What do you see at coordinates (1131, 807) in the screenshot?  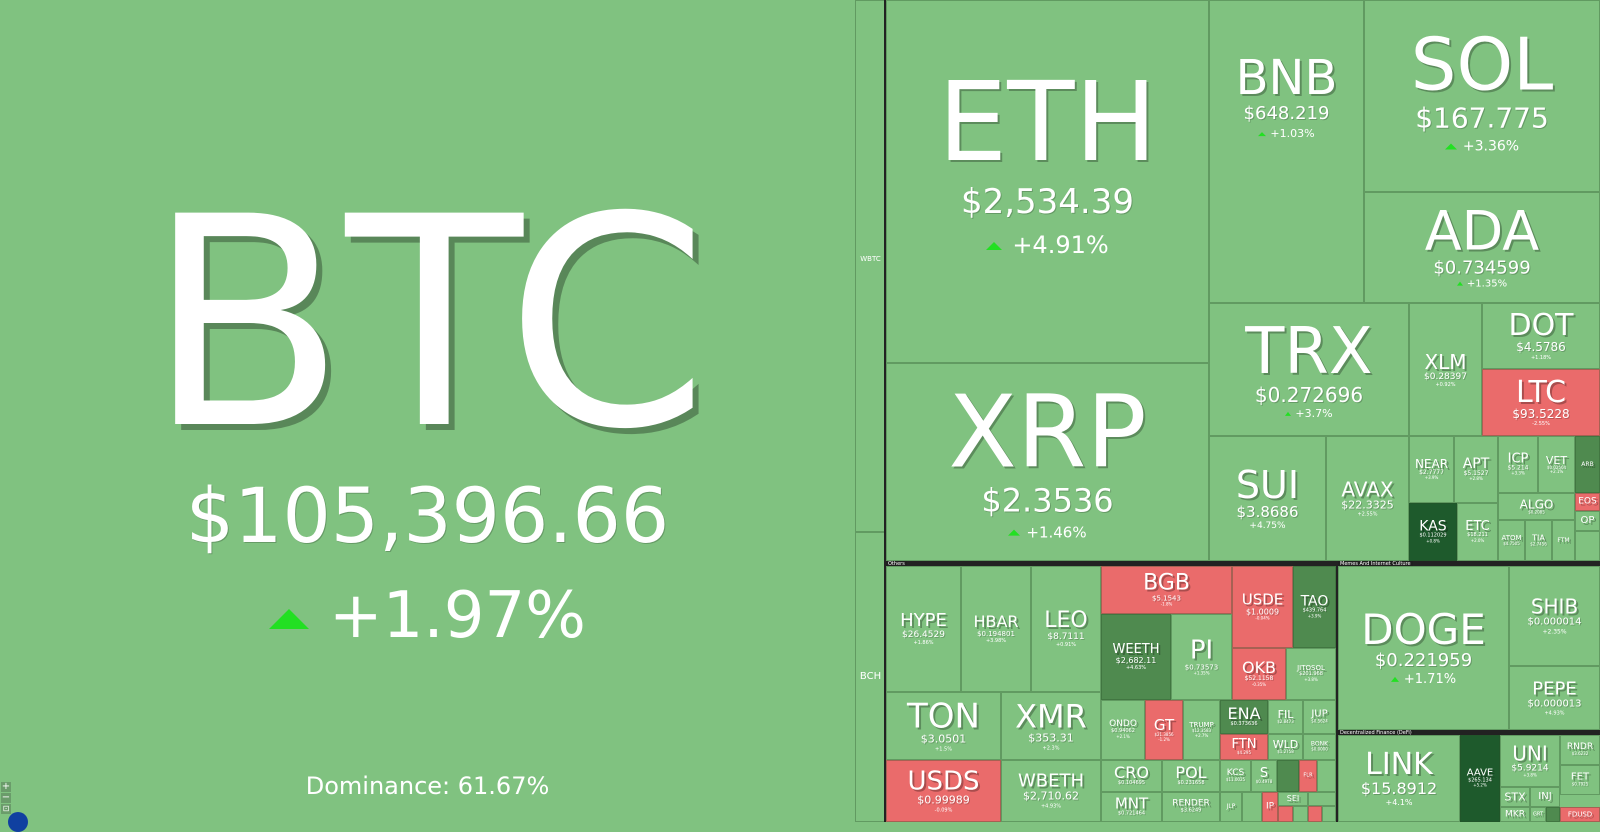 I see `tile-mnt: MNT $0.721464` at bounding box center [1131, 807].